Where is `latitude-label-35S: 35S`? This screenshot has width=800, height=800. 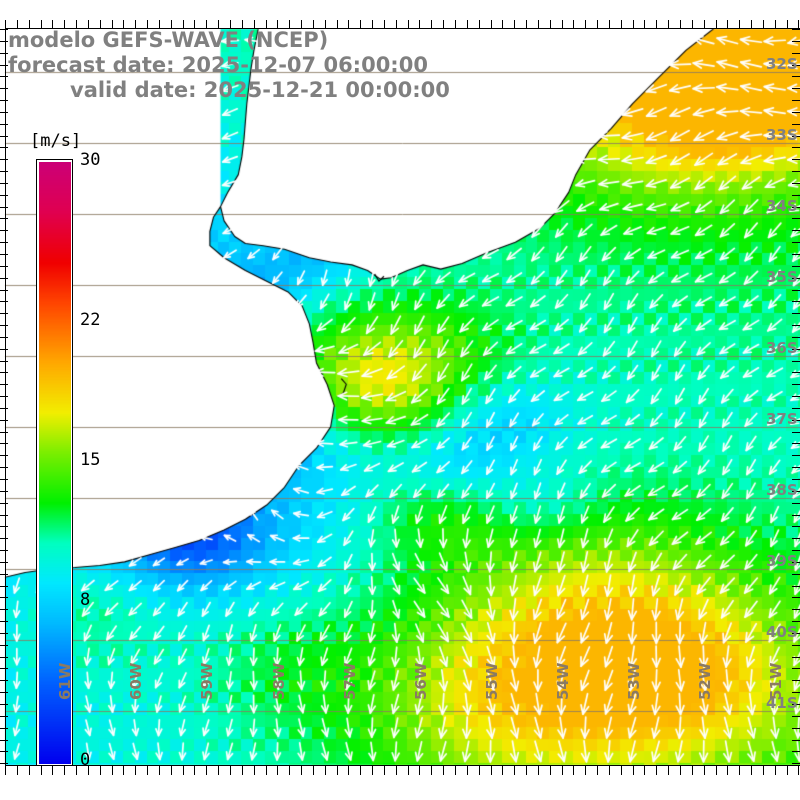
latitude-label-35S: 35S is located at coordinates (782, 276).